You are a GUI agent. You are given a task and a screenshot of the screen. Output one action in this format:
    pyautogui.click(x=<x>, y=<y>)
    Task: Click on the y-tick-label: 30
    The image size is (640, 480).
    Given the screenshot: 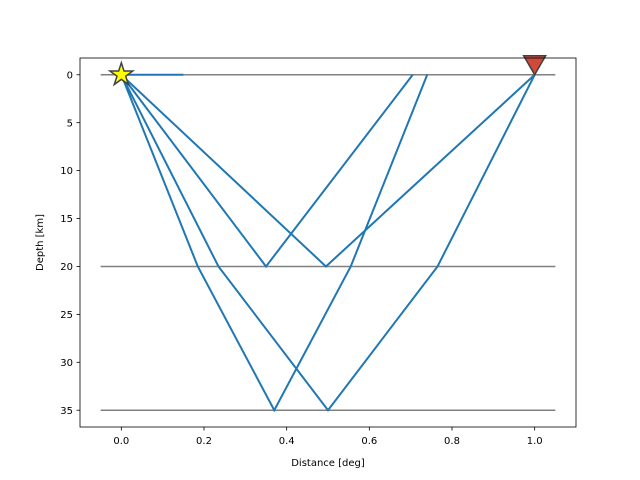 What is the action you would take?
    pyautogui.click(x=66, y=363)
    